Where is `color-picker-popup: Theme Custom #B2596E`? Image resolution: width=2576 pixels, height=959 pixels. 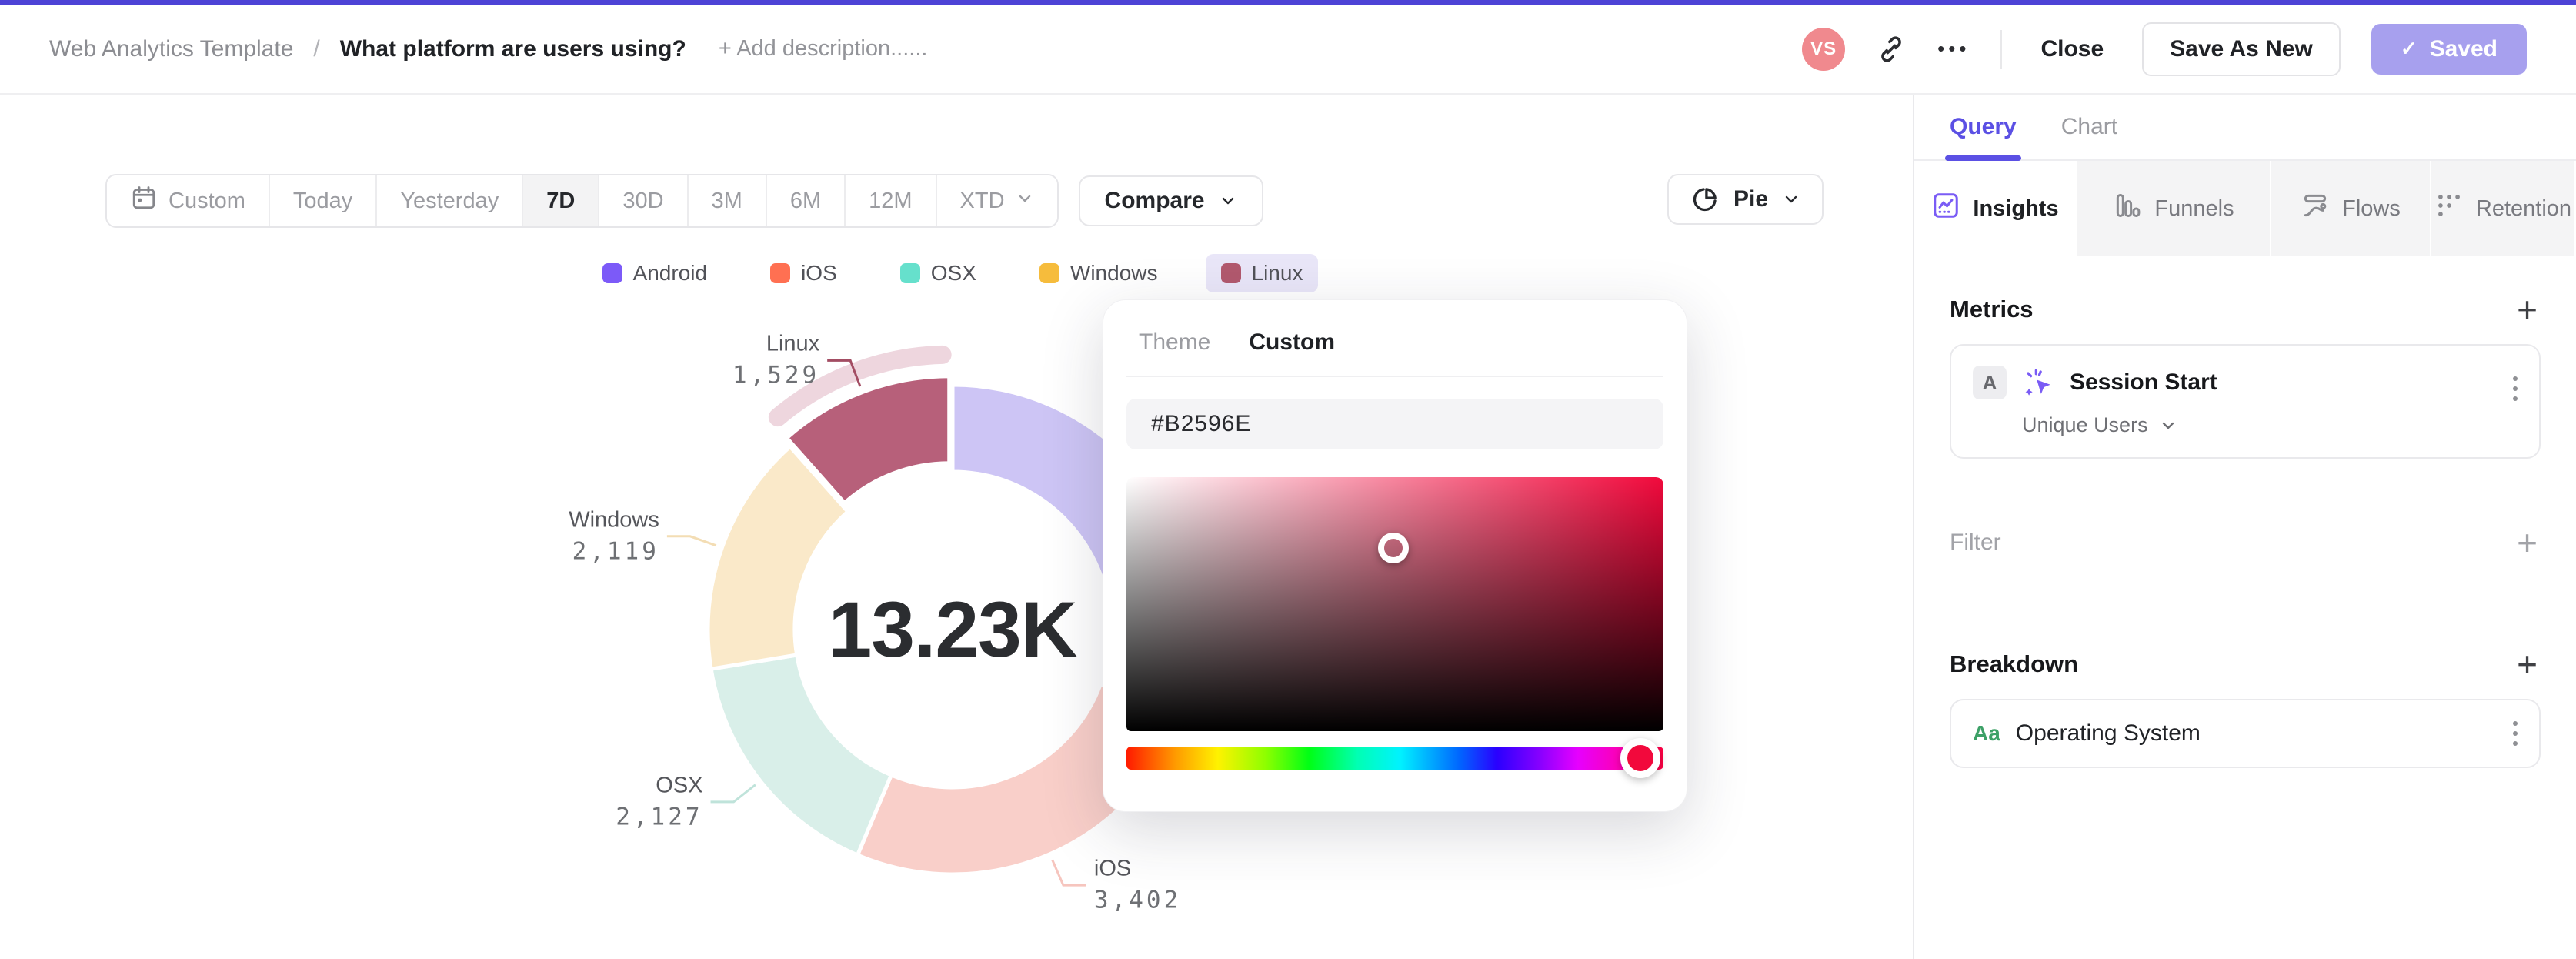 color-picker-popup: Theme Custom #B2596E is located at coordinates (1395, 555).